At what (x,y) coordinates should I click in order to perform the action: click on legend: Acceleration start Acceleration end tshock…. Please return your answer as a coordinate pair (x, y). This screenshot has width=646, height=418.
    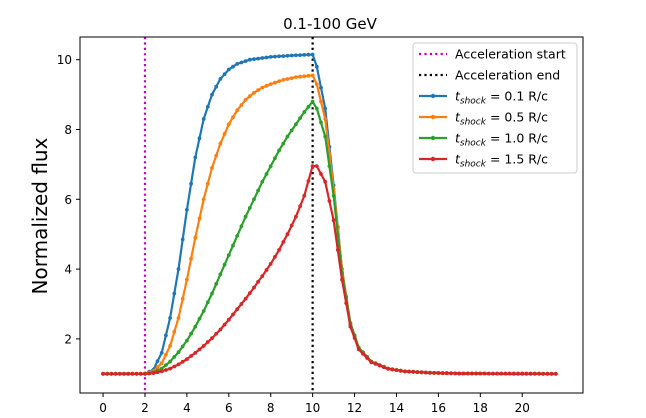
    Looking at the image, I should click on (495, 108).